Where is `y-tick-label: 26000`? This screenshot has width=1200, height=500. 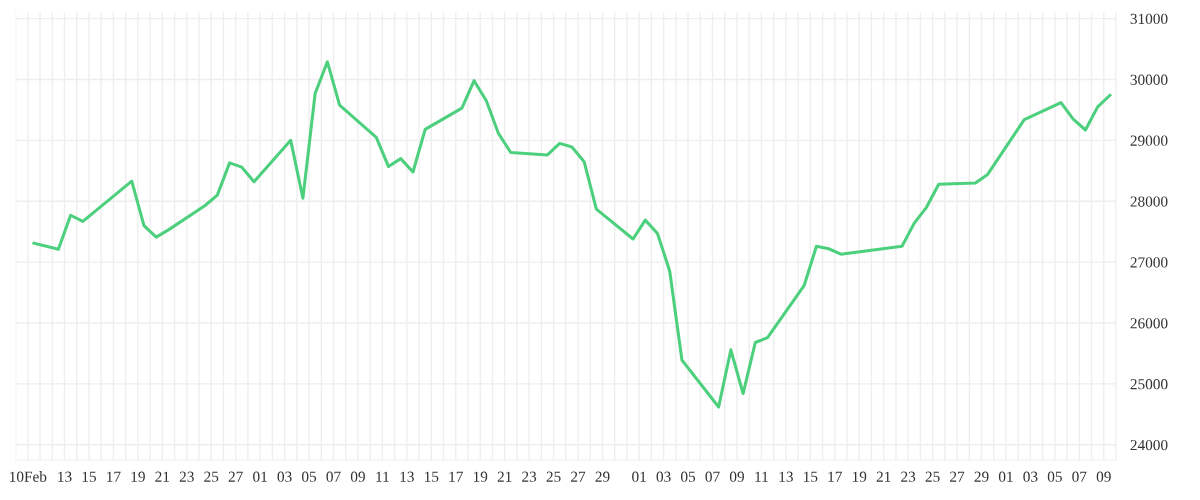
y-tick-label: 26000 is located at coordinates (1149, 323).